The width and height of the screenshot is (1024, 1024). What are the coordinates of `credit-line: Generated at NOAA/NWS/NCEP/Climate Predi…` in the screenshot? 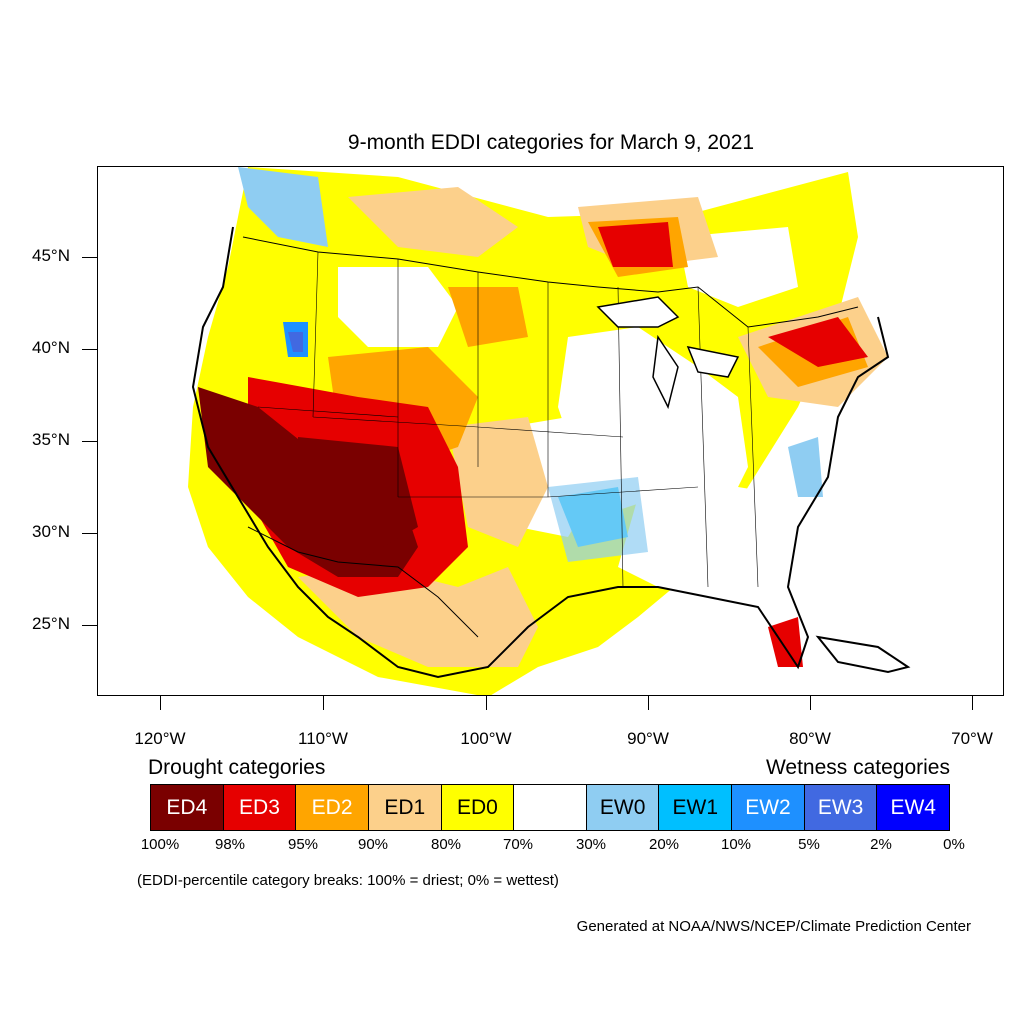 It's located at (773, 926).